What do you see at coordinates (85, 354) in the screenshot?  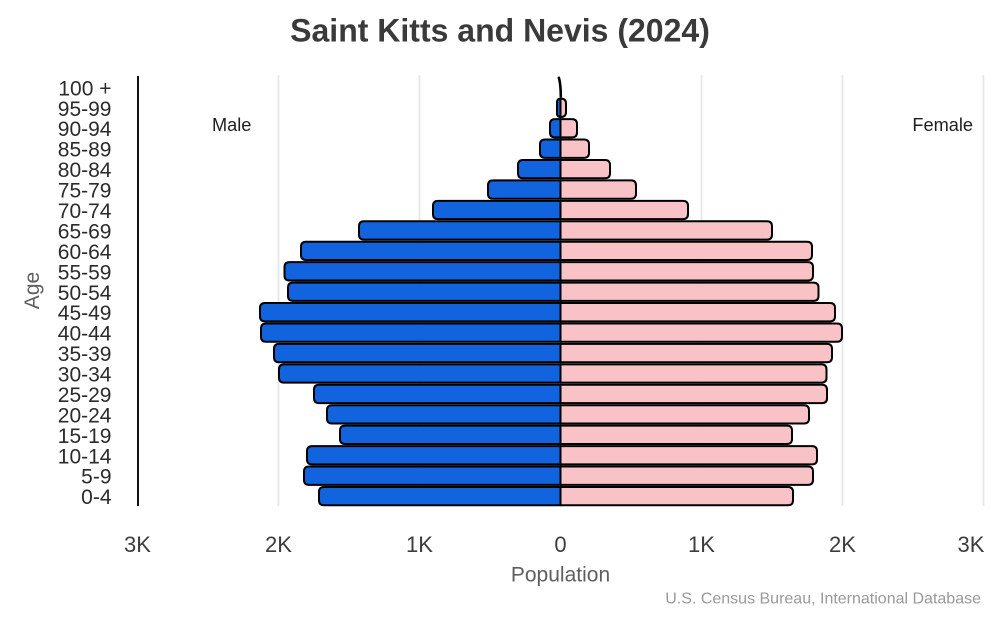 I see `svg-text: 35-39` at bounding box center [85, 354].